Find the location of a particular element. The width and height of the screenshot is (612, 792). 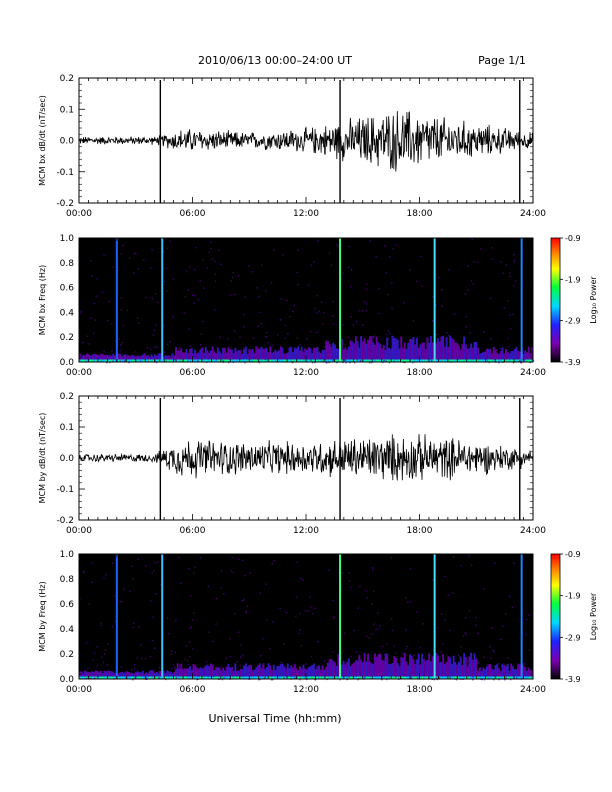

dbdt-series-line is located at coordinates (306, 141).